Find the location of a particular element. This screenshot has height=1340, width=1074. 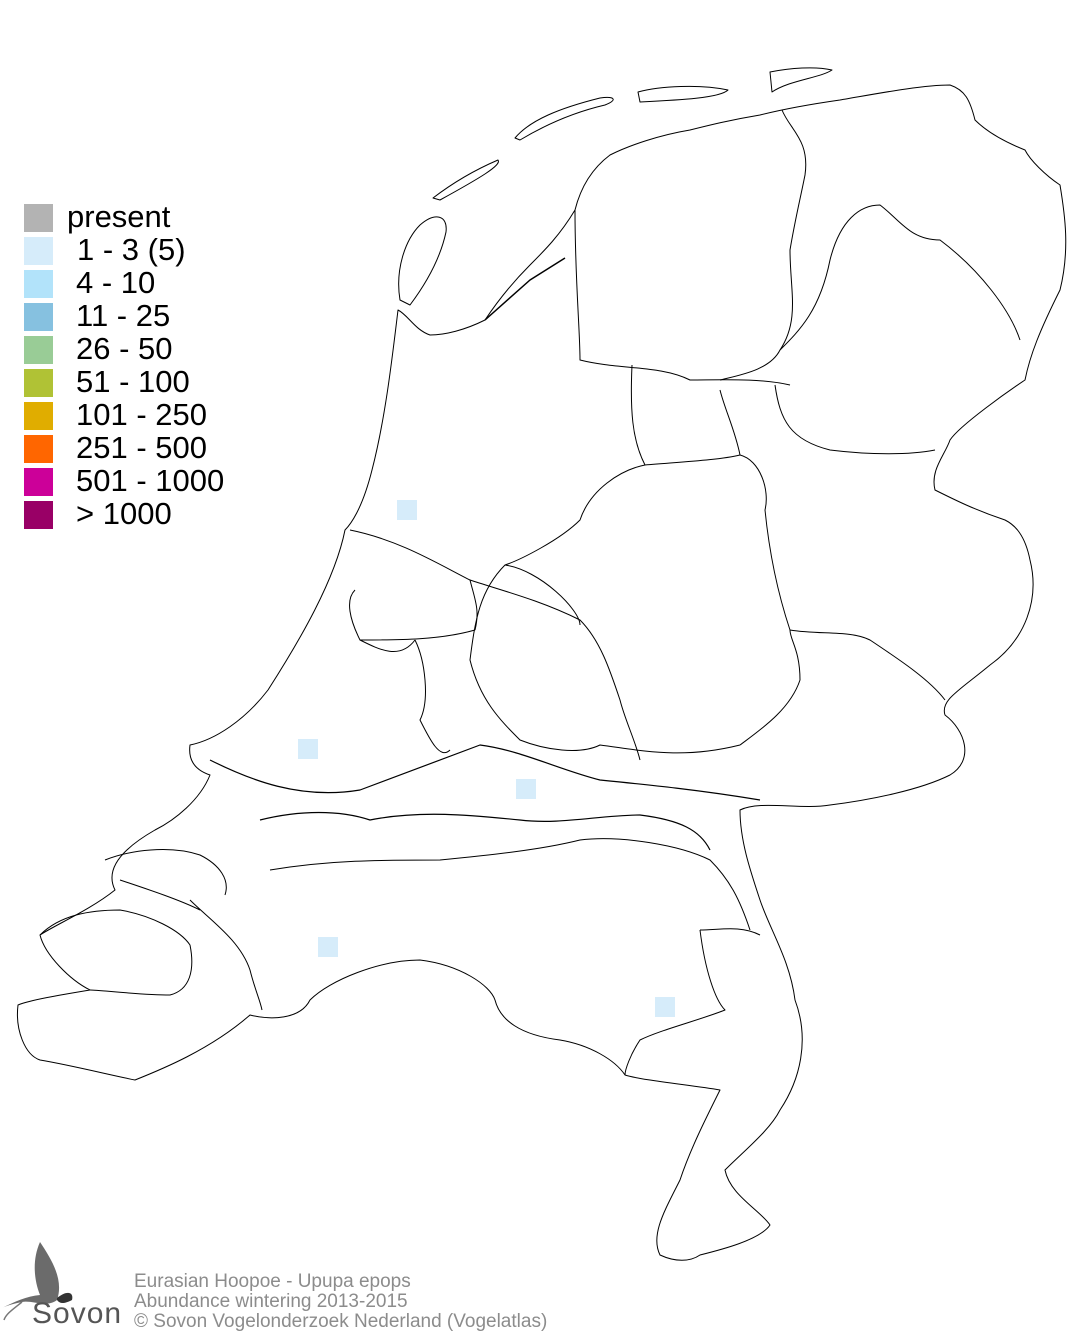

border-groningen-drenthe is located at coordinates (900, 277).